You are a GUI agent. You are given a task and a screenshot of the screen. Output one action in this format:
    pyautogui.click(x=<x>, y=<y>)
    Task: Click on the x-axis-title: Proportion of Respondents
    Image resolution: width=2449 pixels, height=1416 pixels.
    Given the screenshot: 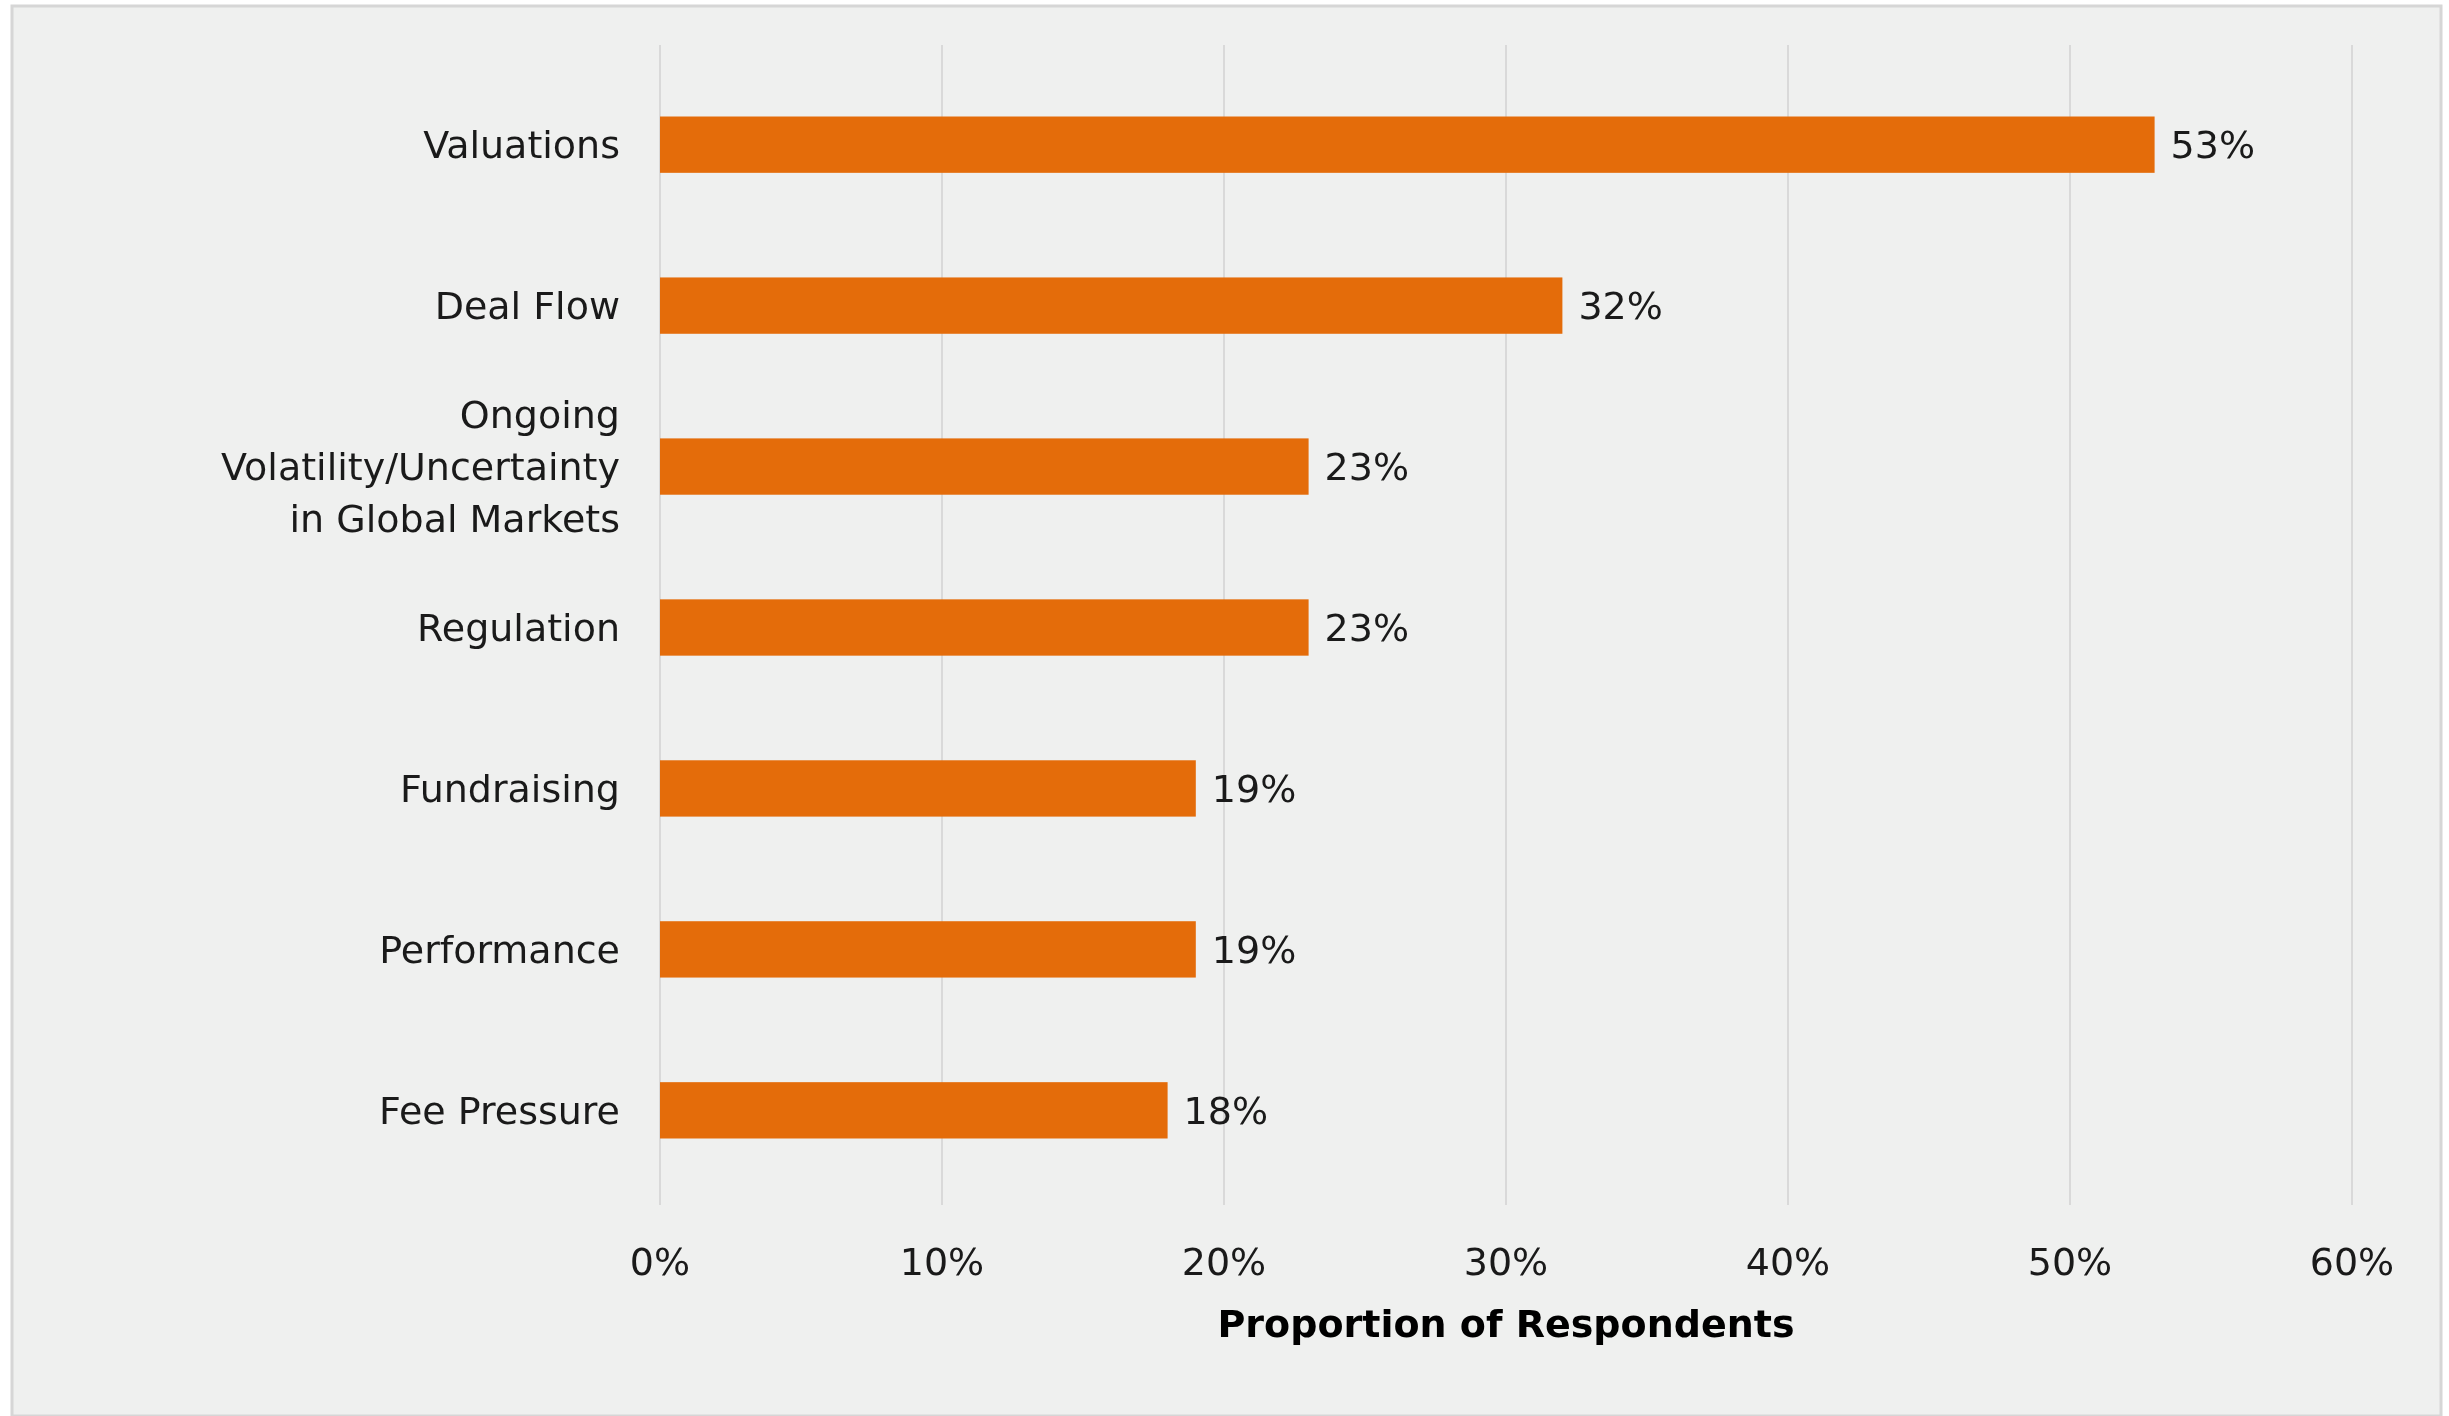 What is the action you would take?
    pyautogui.click(x=1506, y=1324)
    